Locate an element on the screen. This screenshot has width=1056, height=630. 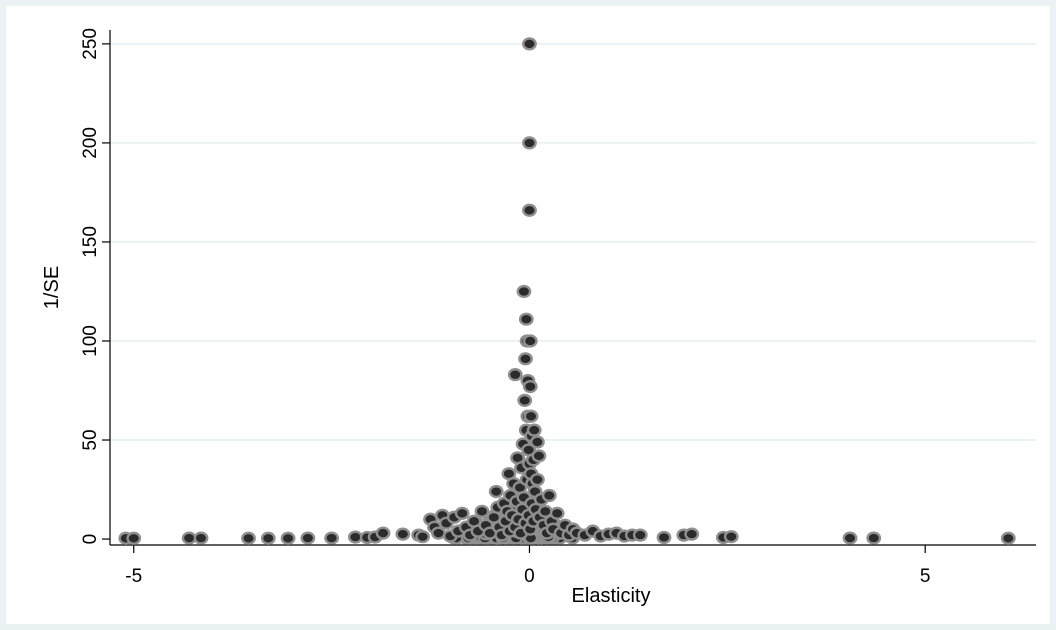
x-axis-label: Elasticity is located at coordinates (611, 596).